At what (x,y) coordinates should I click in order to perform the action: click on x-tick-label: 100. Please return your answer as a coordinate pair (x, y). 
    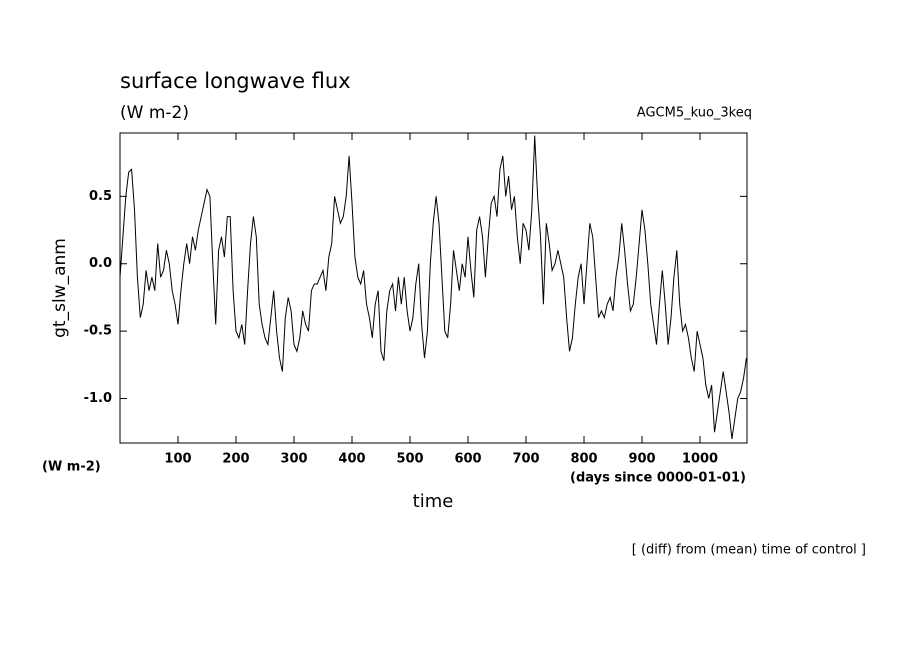
    Looking at the image, I should click on (177, 459).